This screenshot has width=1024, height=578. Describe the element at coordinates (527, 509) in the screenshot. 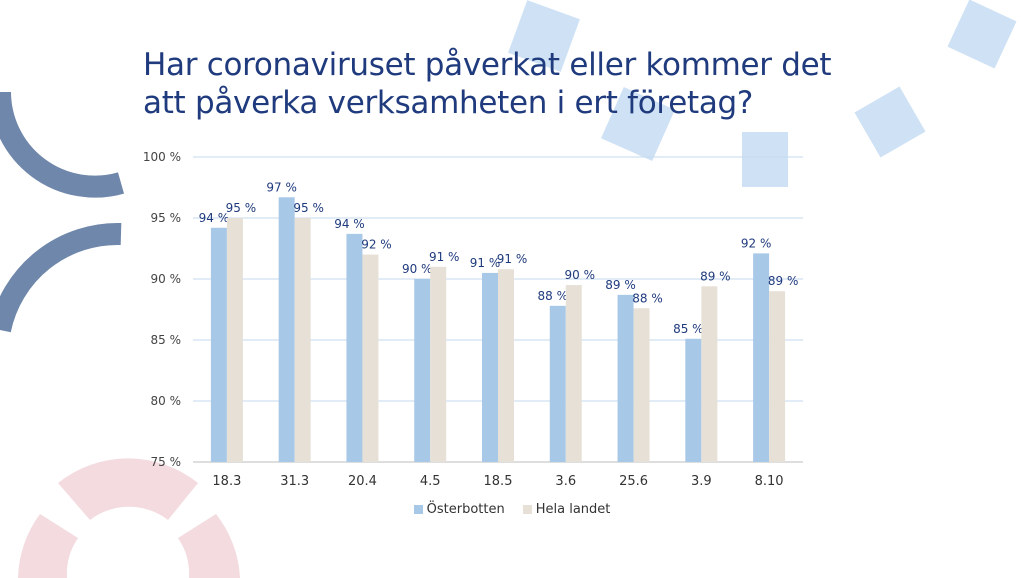

I see `legend-swatch-hela-landet` at that location.